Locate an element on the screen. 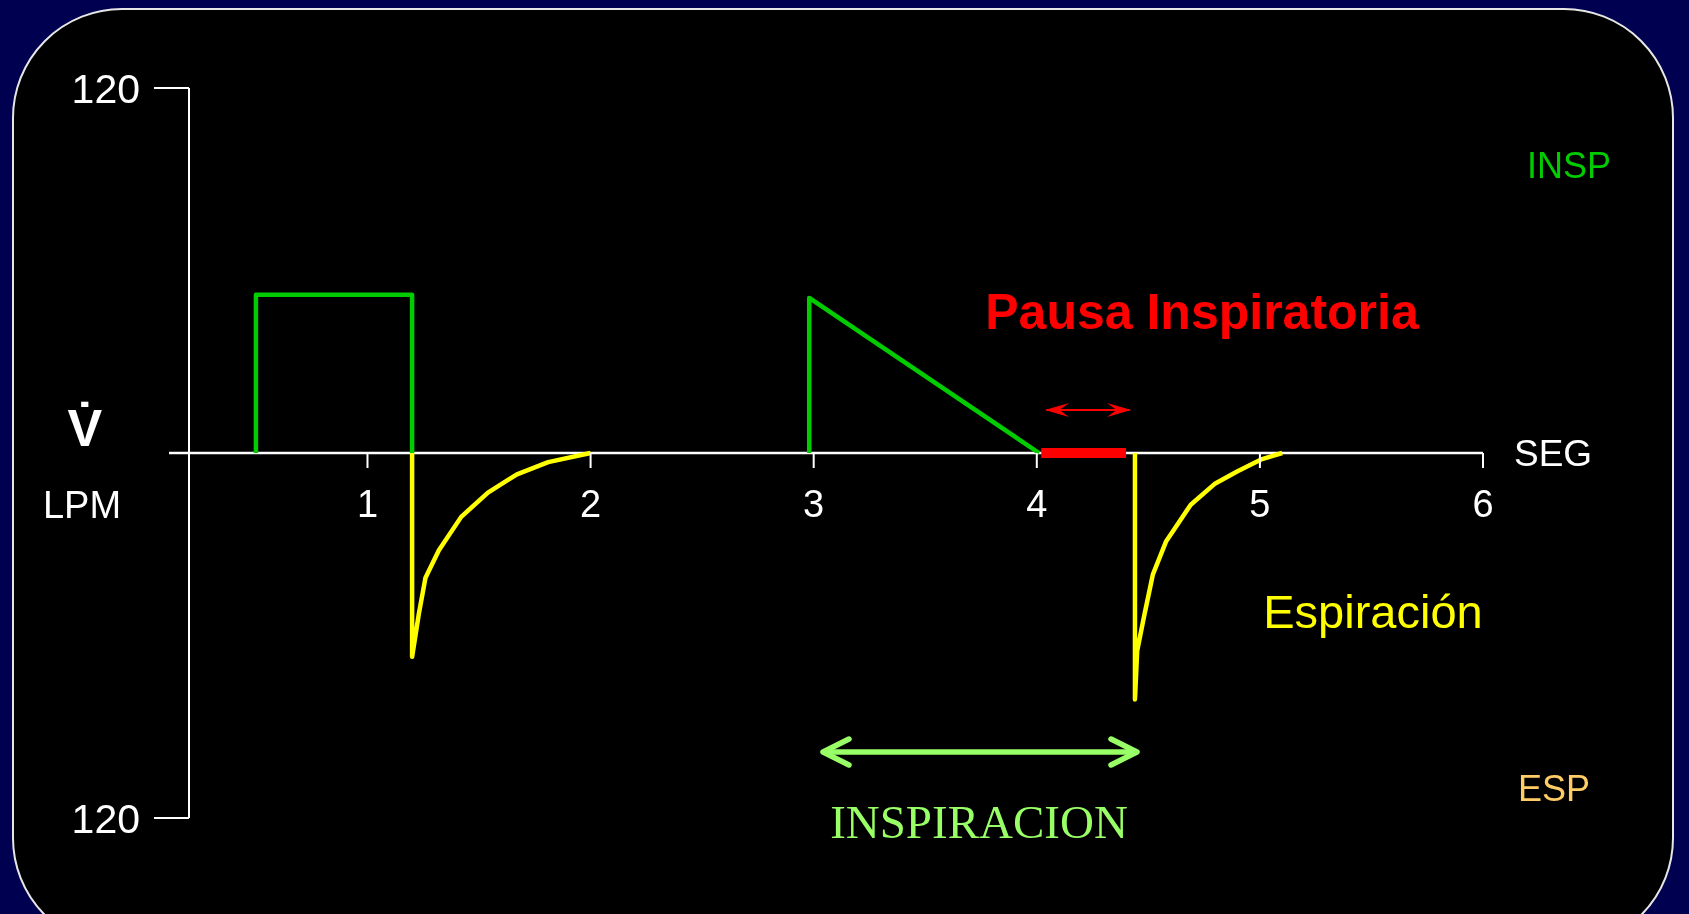 This screenshot has width=1689, height=914. text: ESP is located at coordinates (1554, 788).